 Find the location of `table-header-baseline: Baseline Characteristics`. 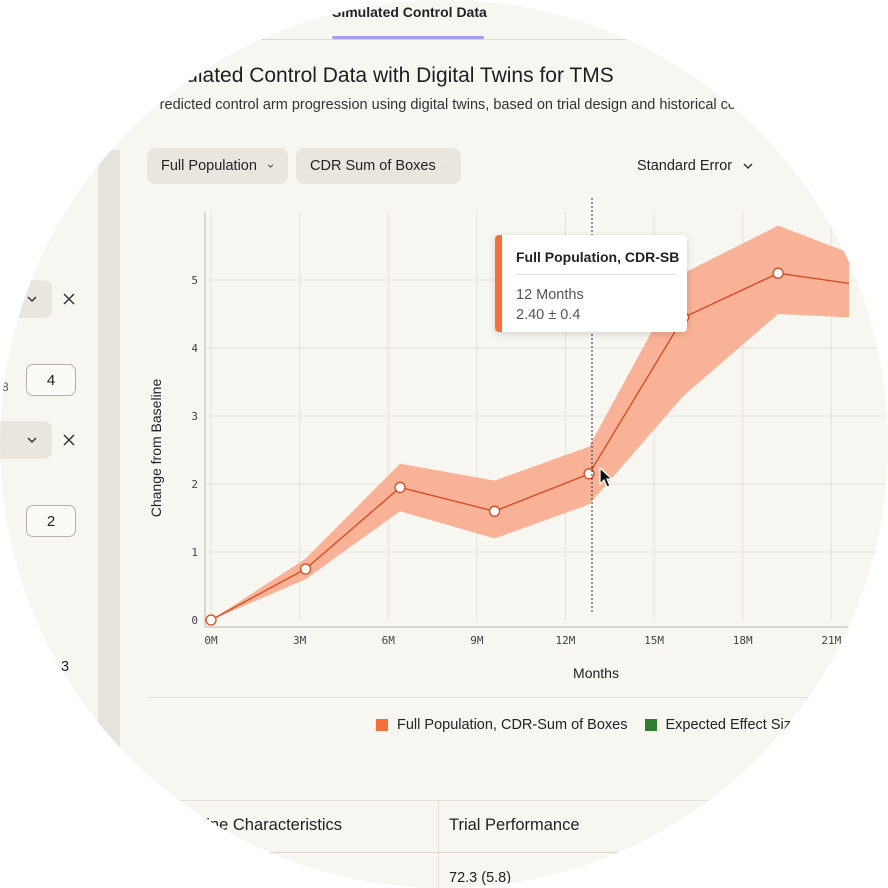

table-header-baseline: Baseline Characteristics is located at coordinates (253, 825).